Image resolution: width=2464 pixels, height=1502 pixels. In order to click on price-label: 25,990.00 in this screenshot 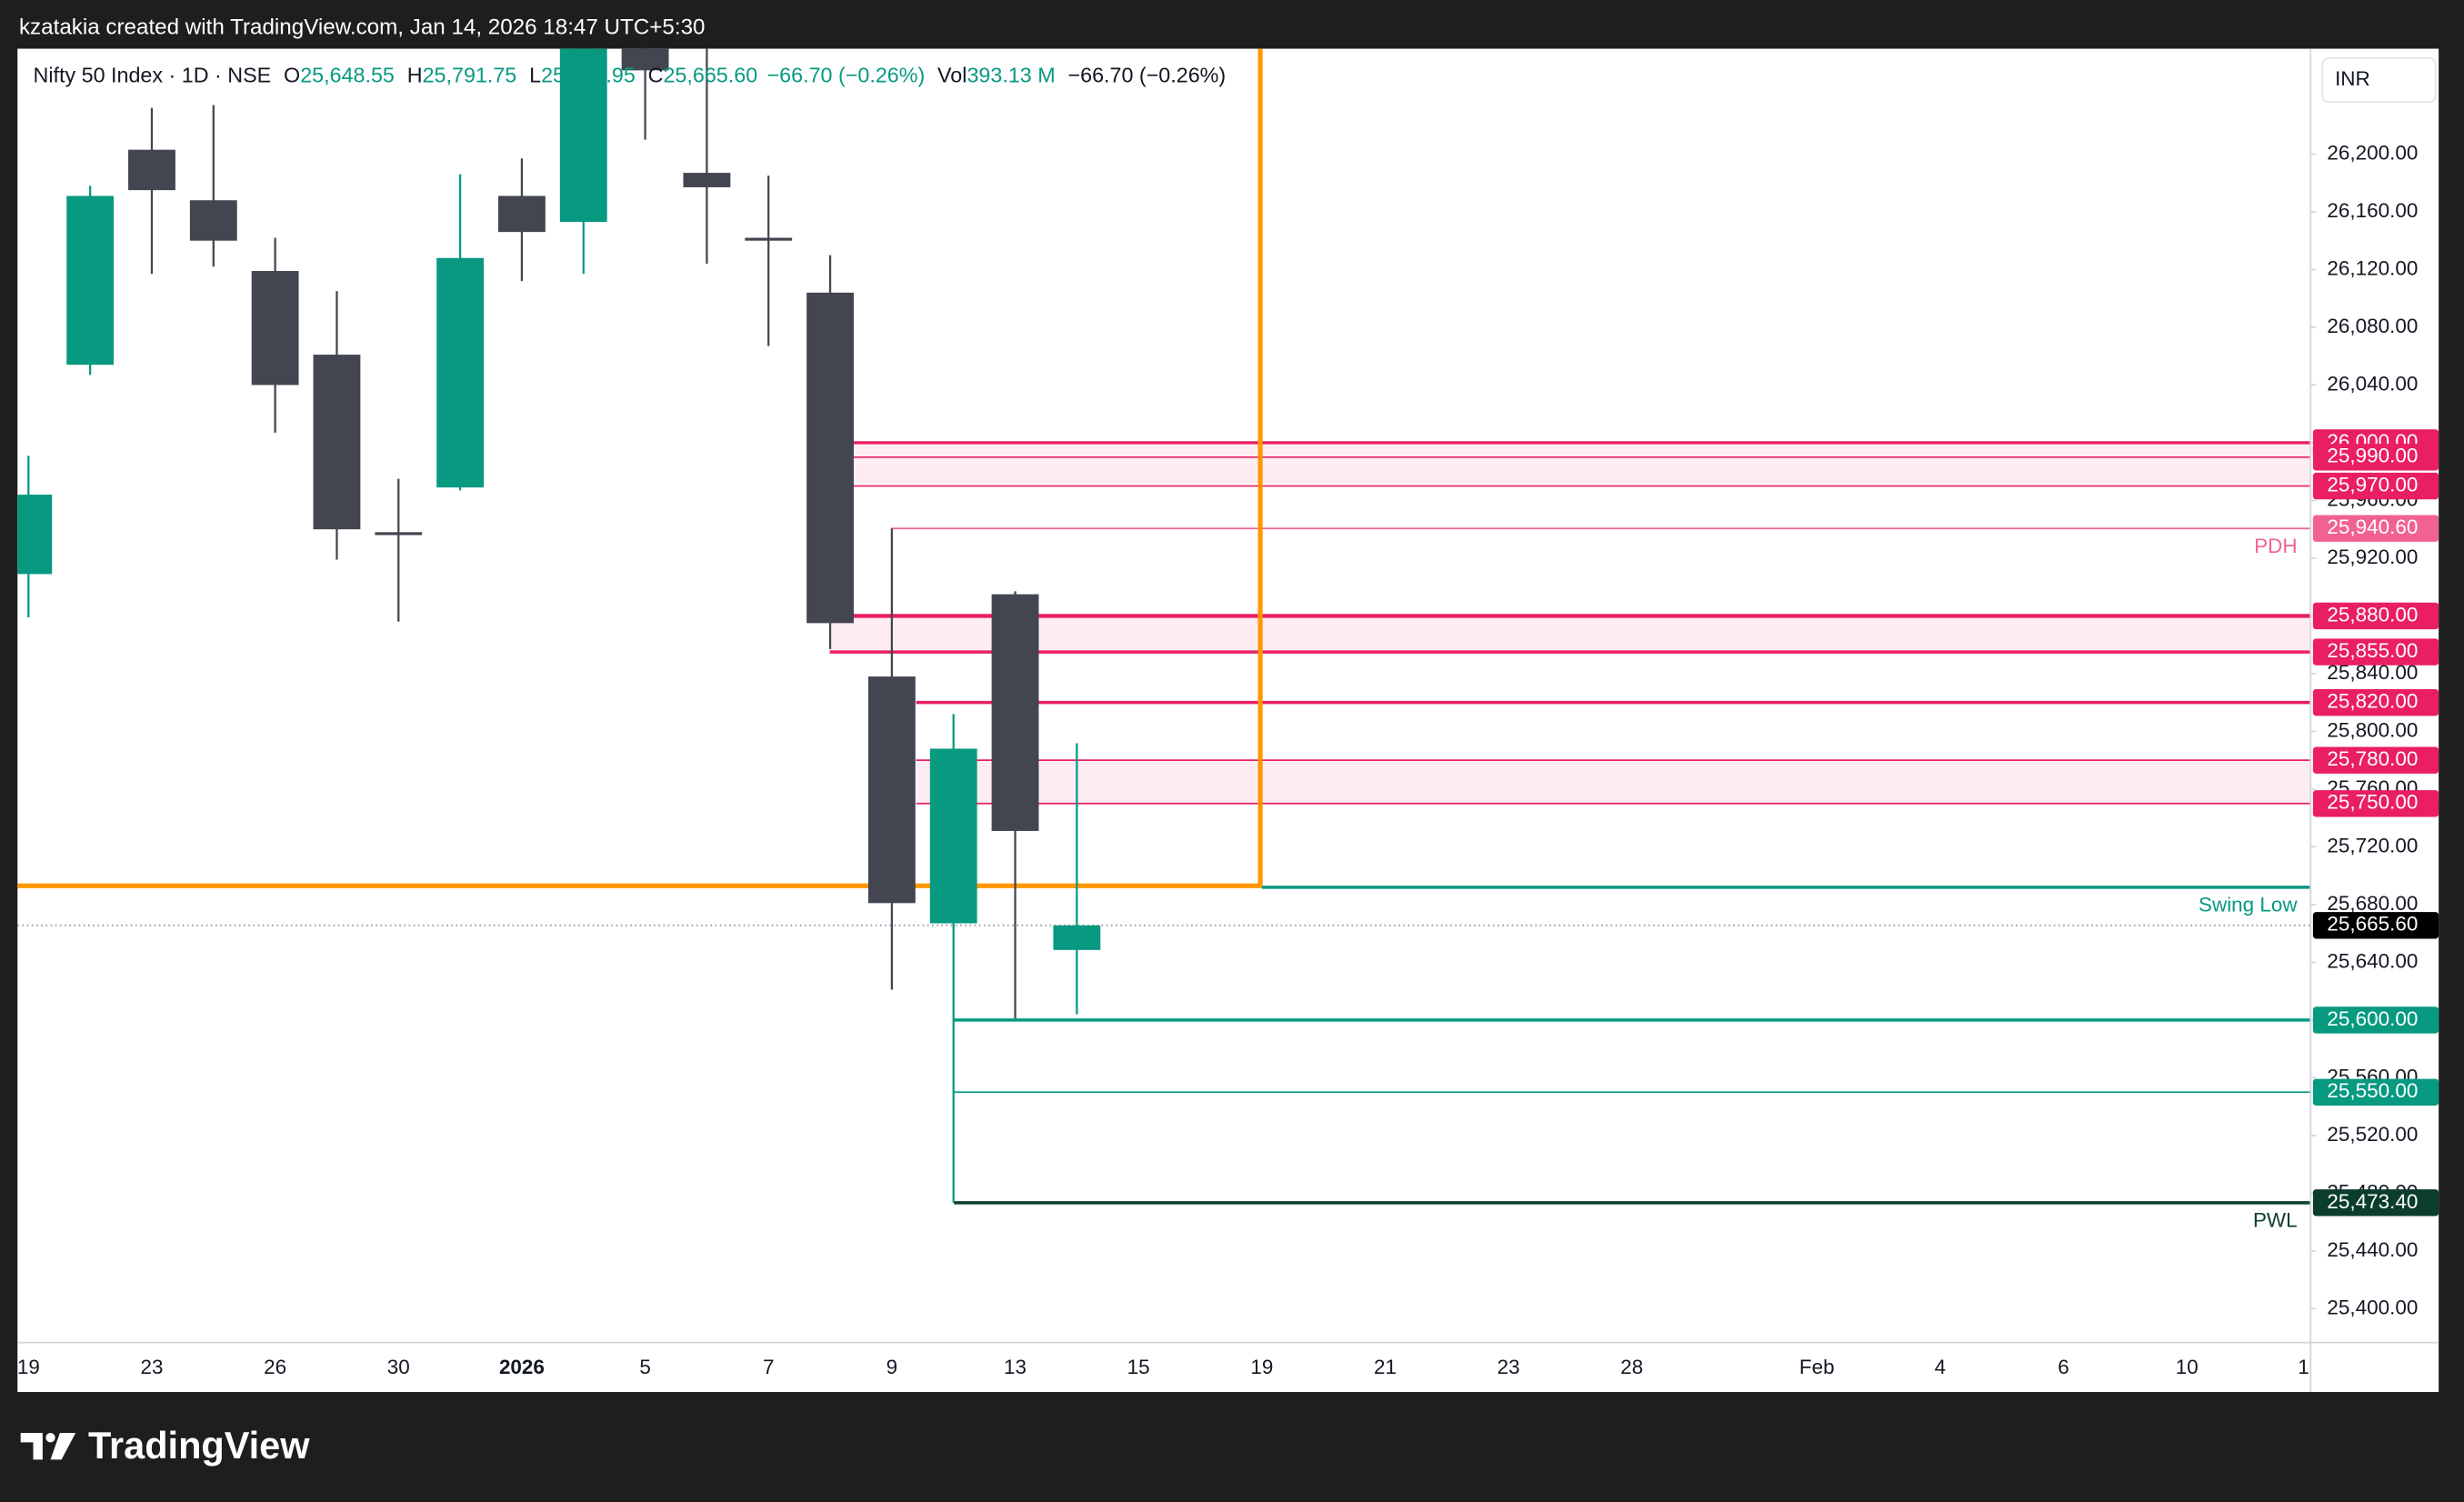, I will do `click(2373, 456)`.